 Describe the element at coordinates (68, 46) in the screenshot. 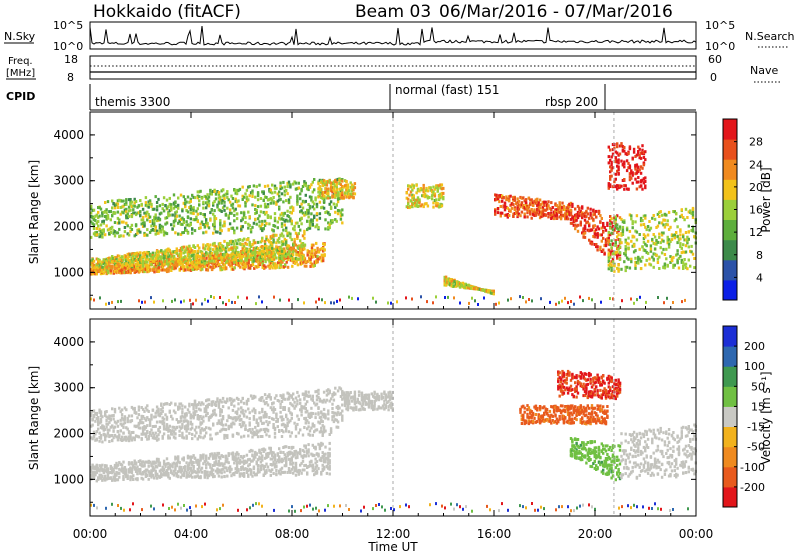

I see `nsky-tick-bottom: 10^0` at that location.